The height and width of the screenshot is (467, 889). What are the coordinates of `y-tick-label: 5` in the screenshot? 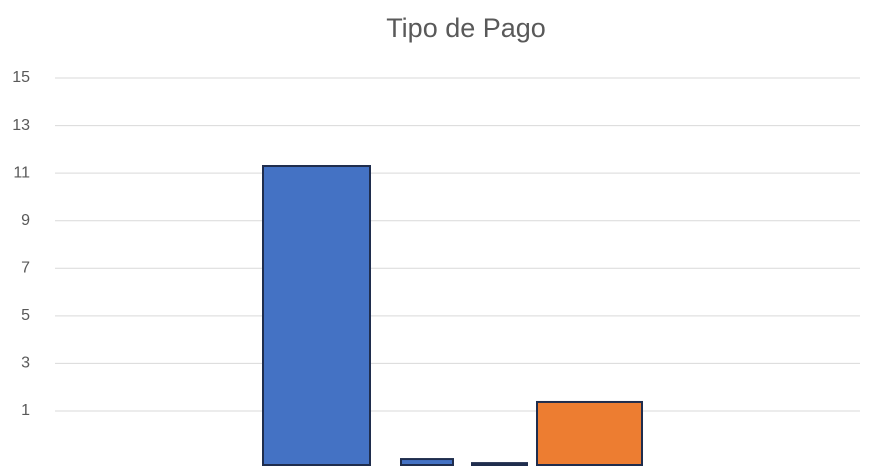 It's located at (25, 315).